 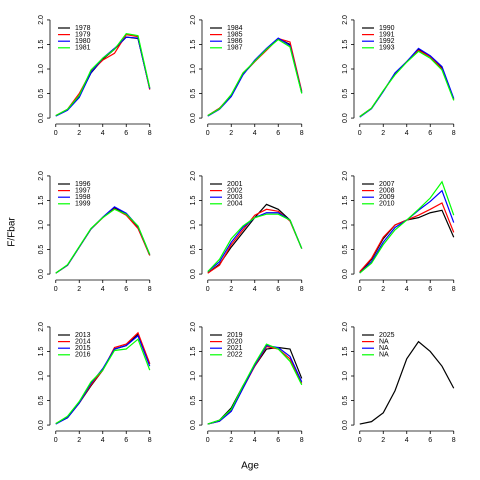 What do you see at coordinates (235, 204) in the screenshot?
I see `legend-label: 2004` at bounding box center [235, 204].